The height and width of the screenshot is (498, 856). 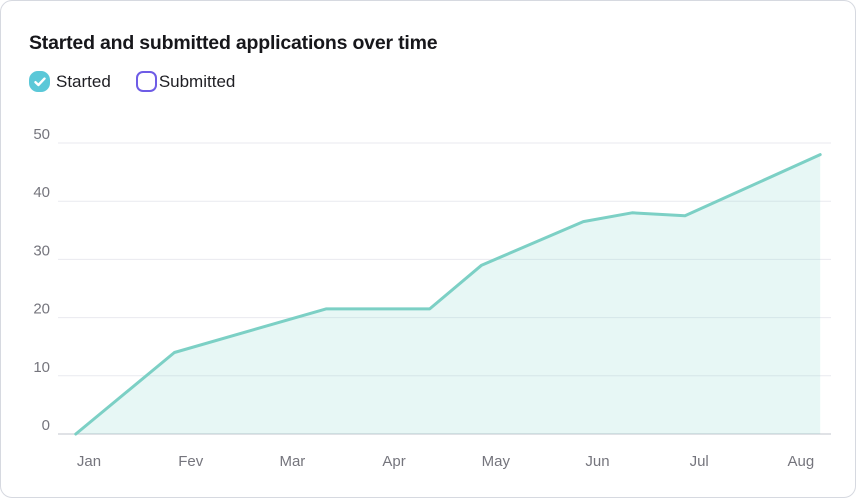 What do you see at coordinates (41, 134) in the screenshot?
I see `y-tick-label: 50` at bounding box center [41, 134].